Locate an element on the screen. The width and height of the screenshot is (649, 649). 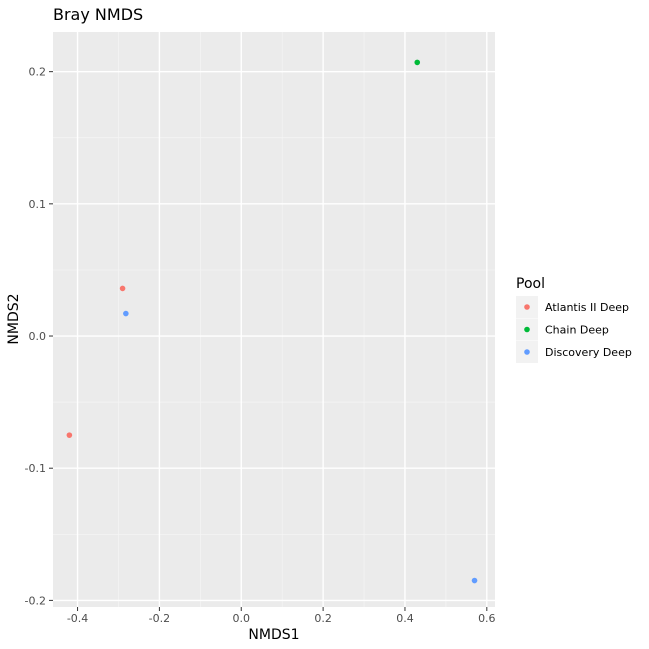
legend-label: Chain Deep is located at coordinates (577, 330).